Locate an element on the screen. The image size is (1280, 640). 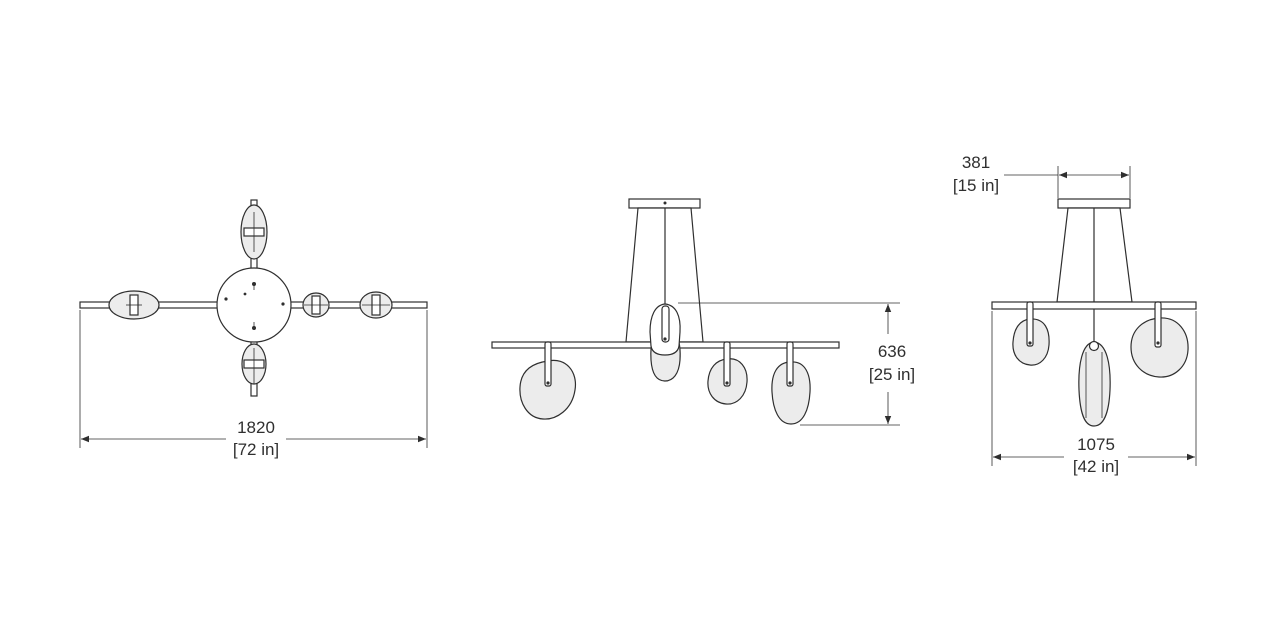
top-view-shade-top is located at coordinates (254, 232).